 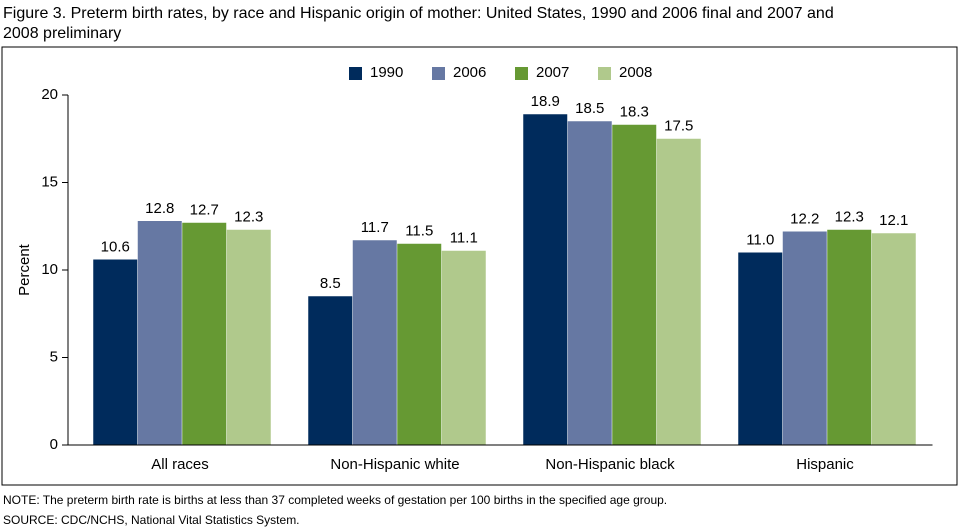 I want to click on value-label: 12.7, so click(x=204, y=210).